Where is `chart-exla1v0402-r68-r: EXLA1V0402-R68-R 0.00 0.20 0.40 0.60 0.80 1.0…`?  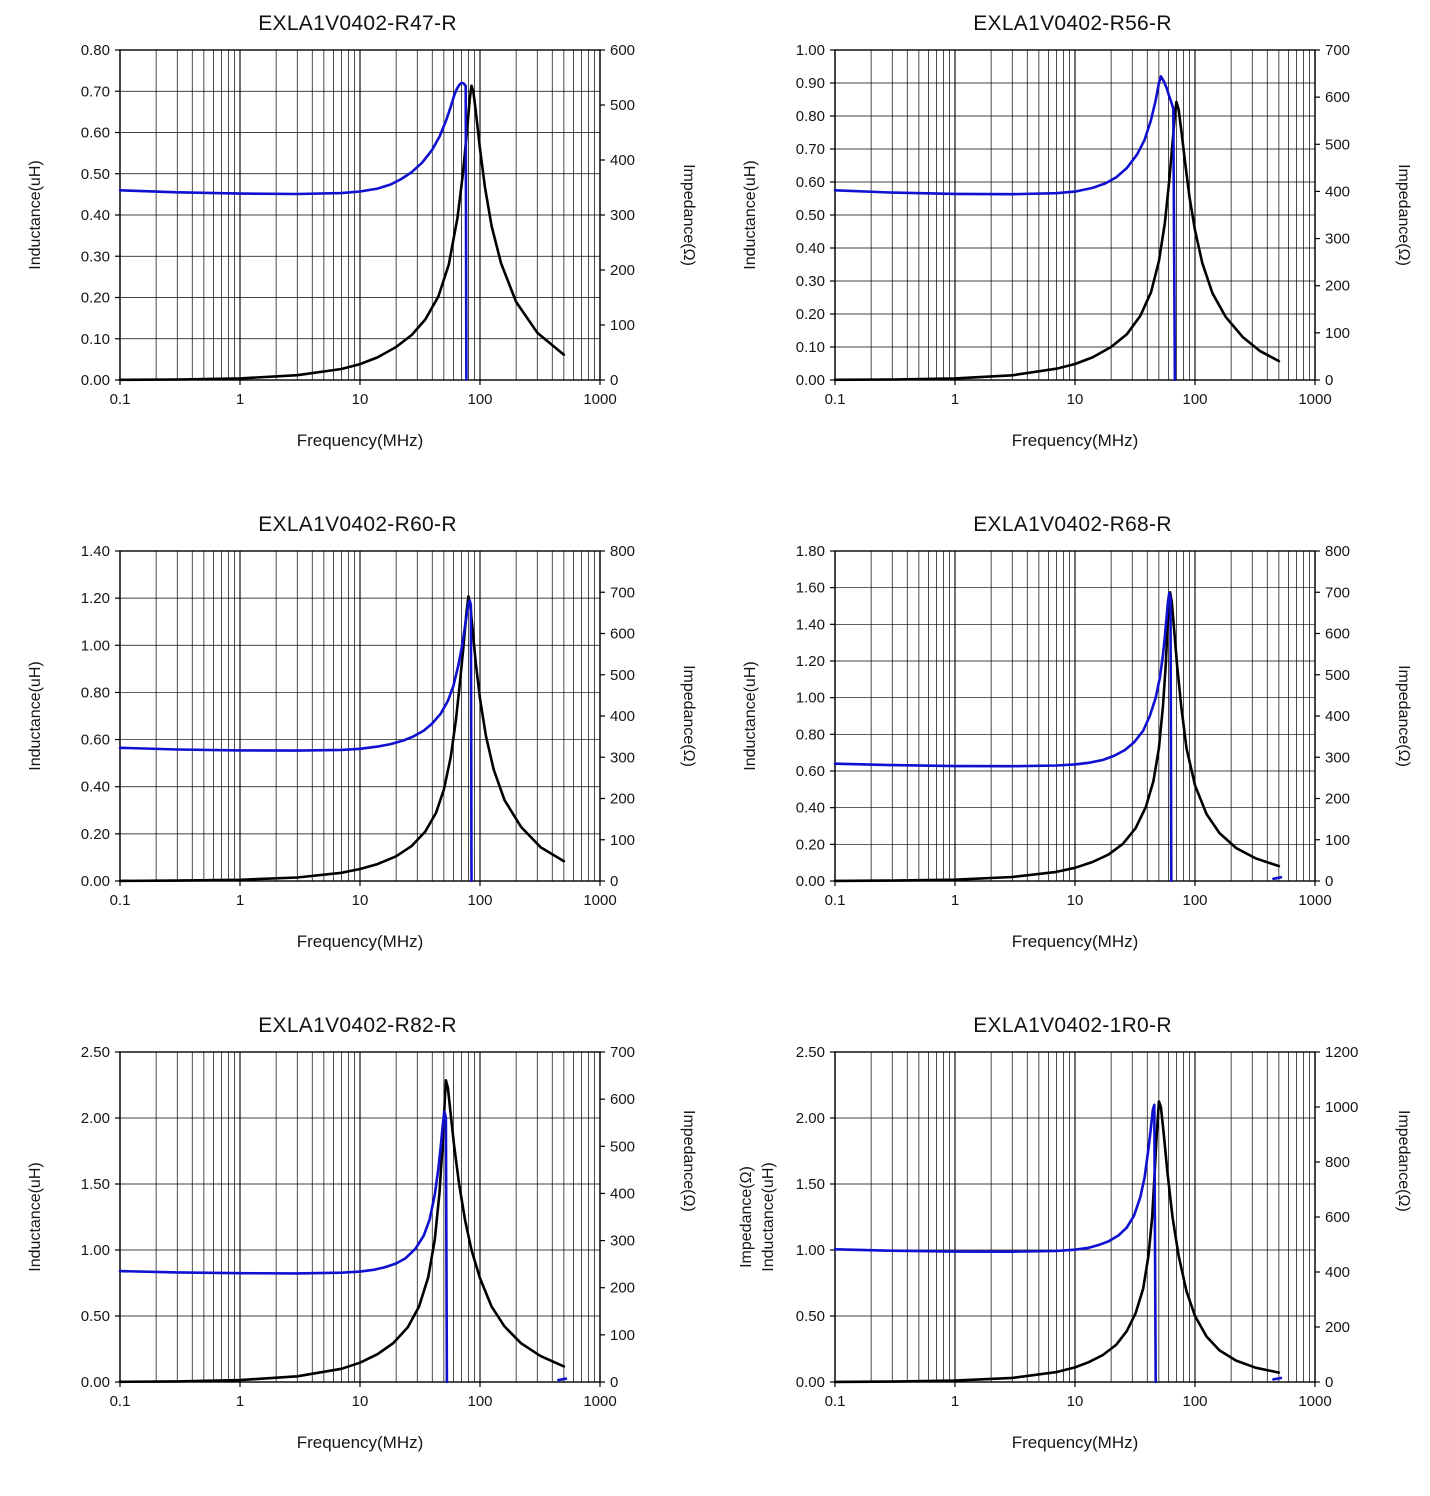 chart-exla1v0402-r68-r: EXLA1V0402-R68-R 0.00 0.20 0.40 0.60 0.80 1.0… is located at coordinates (1073, 738).